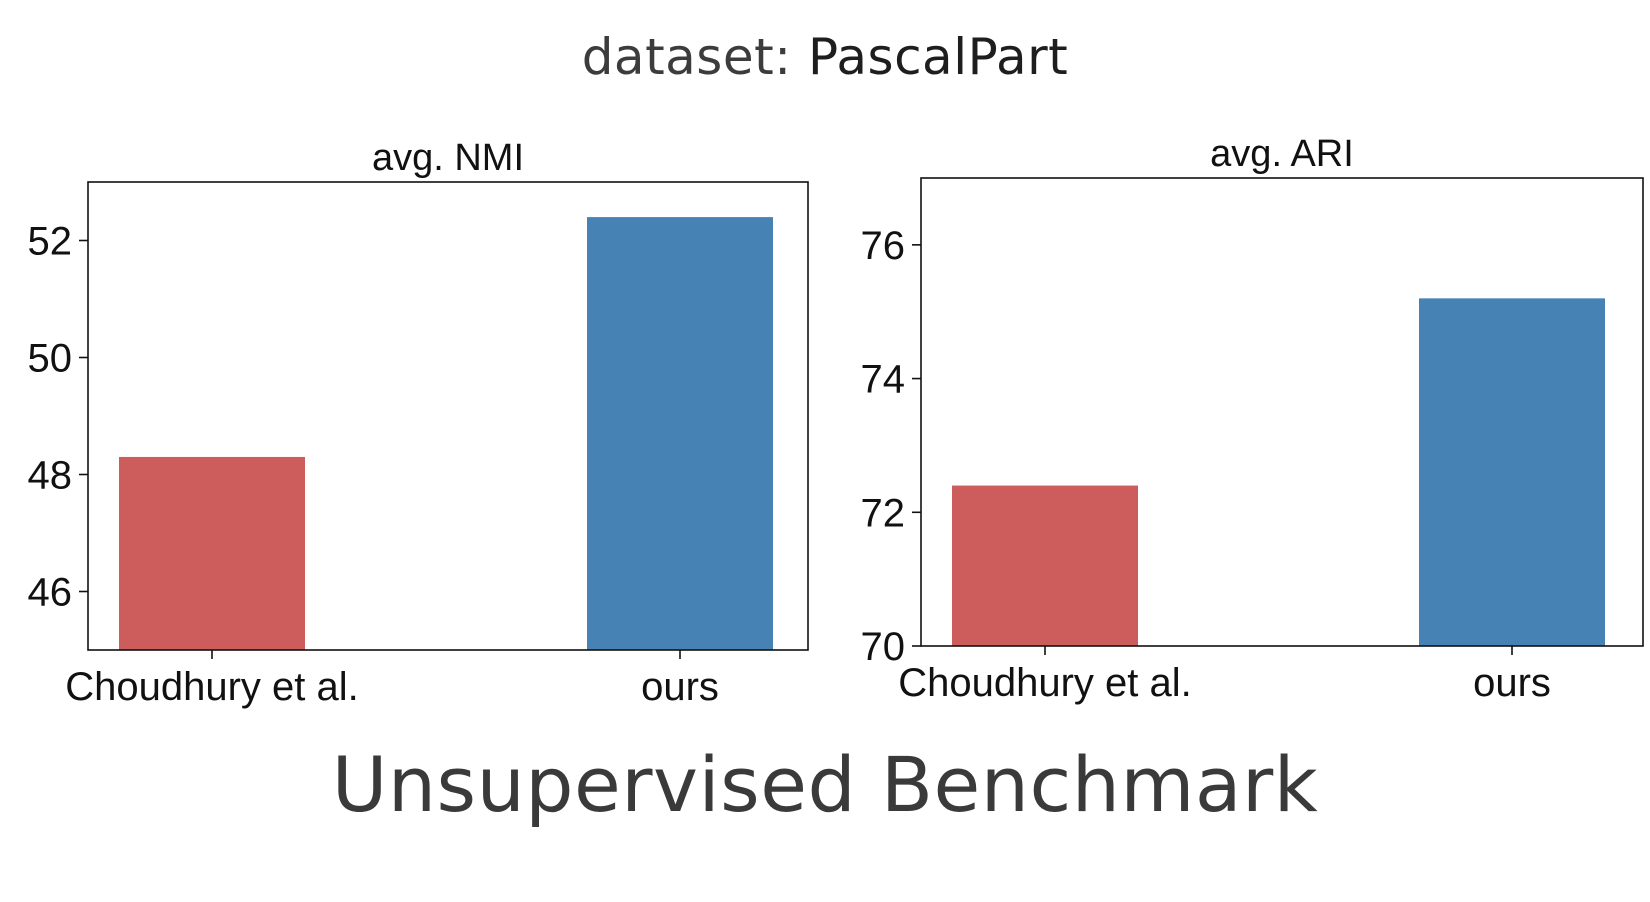  What do you see at coordinates (883, 647) in the screenshot?
I see `y-tick-label: 70` at bounding box center [883, 647].